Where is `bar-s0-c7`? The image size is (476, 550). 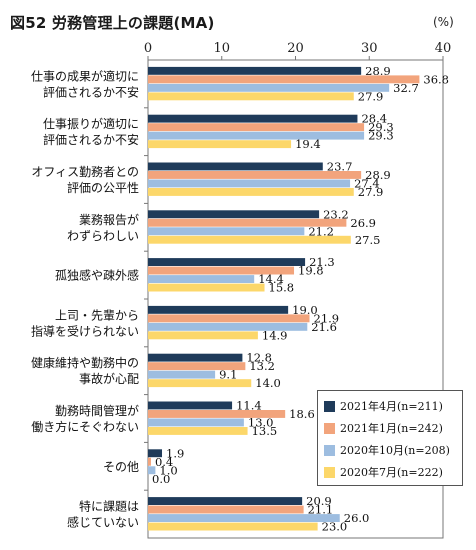
bar-s0-c7 is located at coordinates (190, 405).